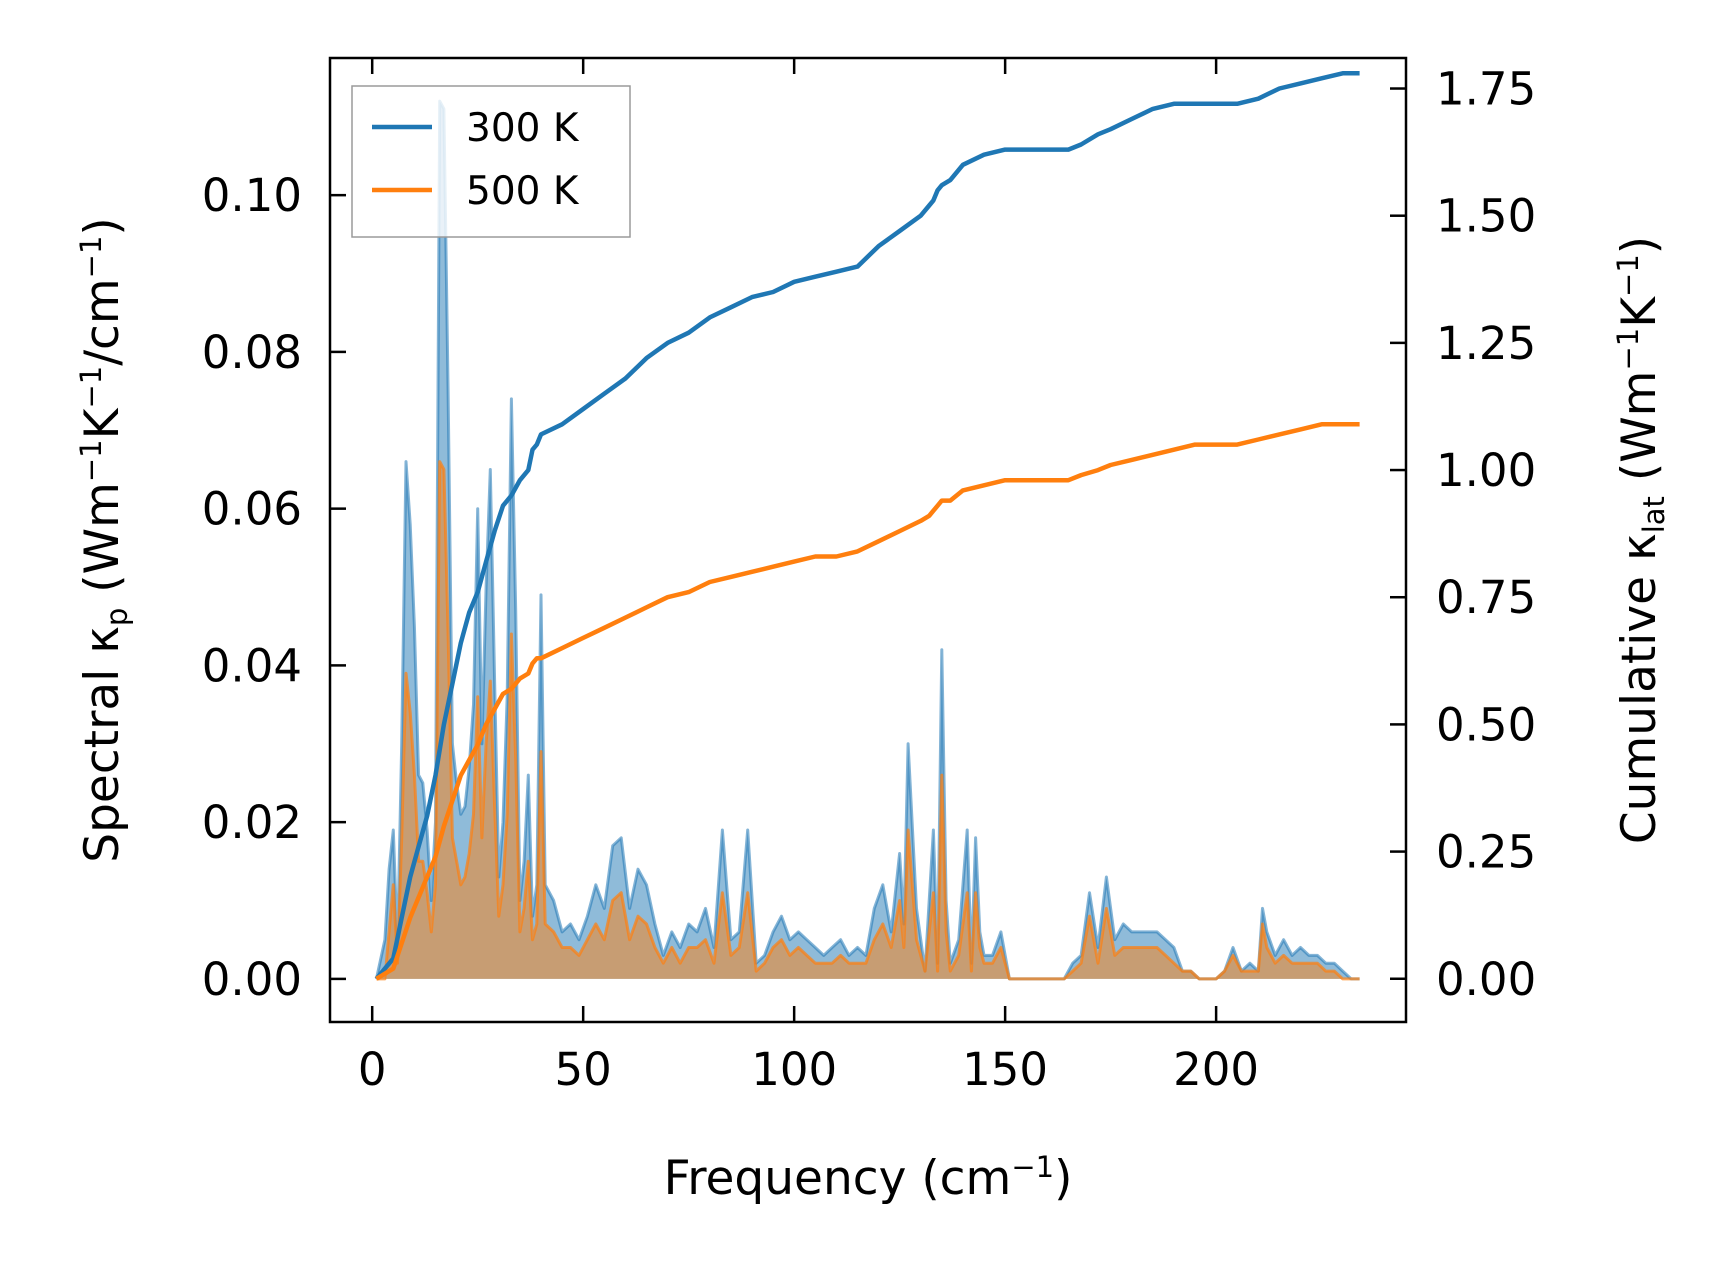 The height and width of the screenshot is (1264, 1716). What do you see at coordinates (252, 665) in the screenshot?
I see `y-left-tick-label: 0.04` at bounding box center [252, 665].